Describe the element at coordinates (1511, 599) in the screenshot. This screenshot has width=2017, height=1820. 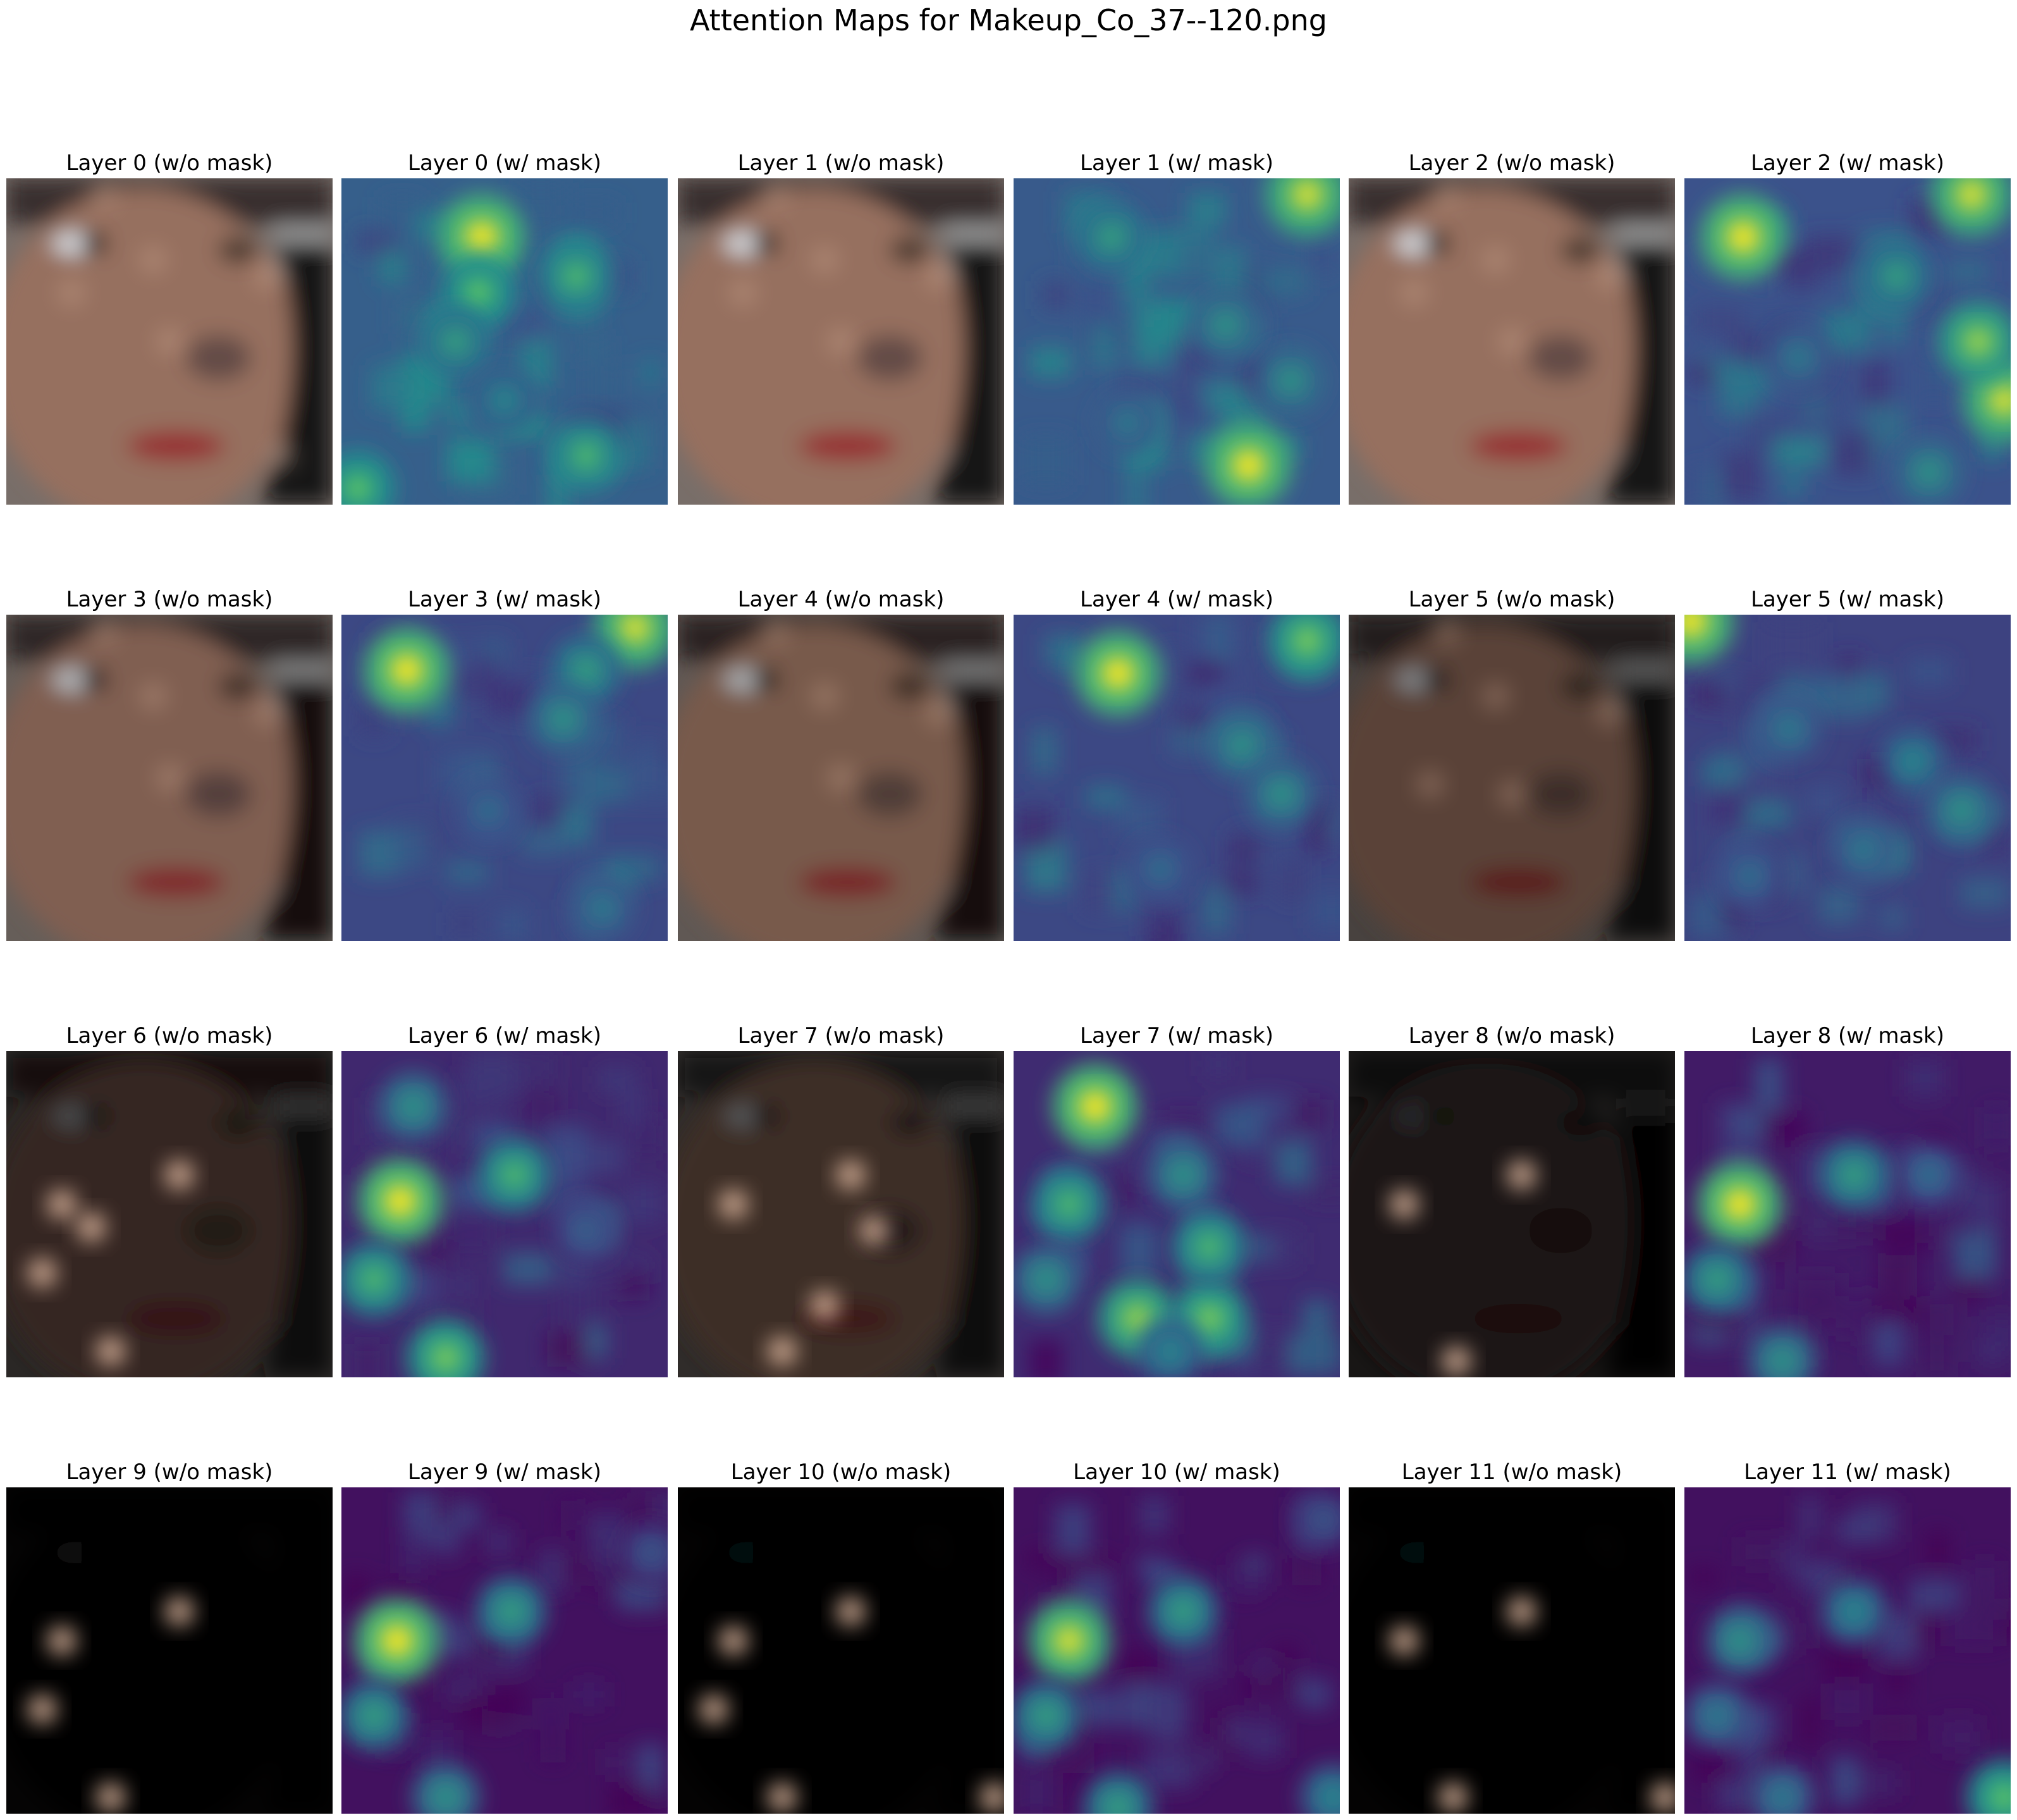
I see `panel-title-layer-5-w-o-mask: Layer 5 (w/o mask)` at that location.